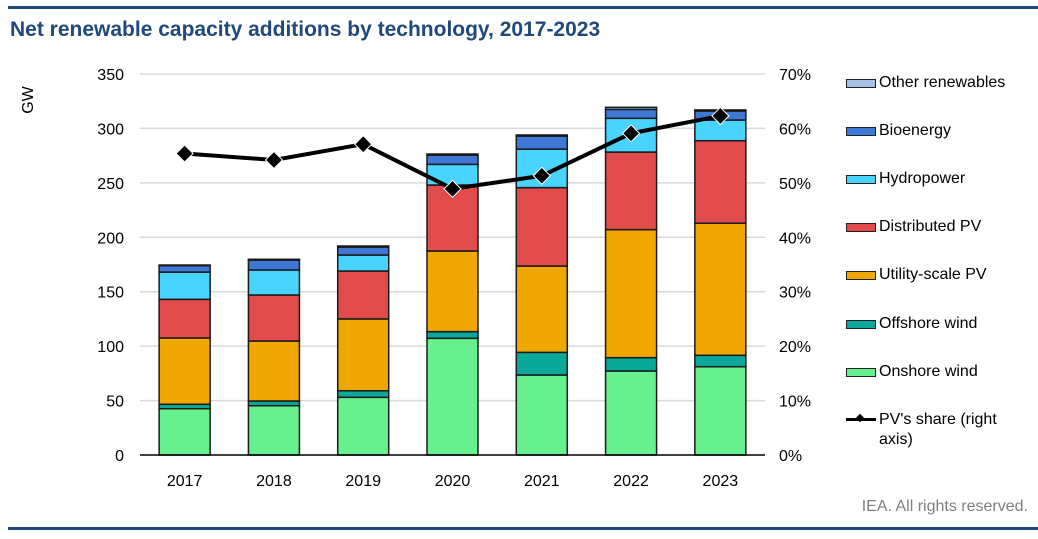 This screenshot has height=539, width=1038. I want to click on legend-line-marker-icon, so click(861, 419).